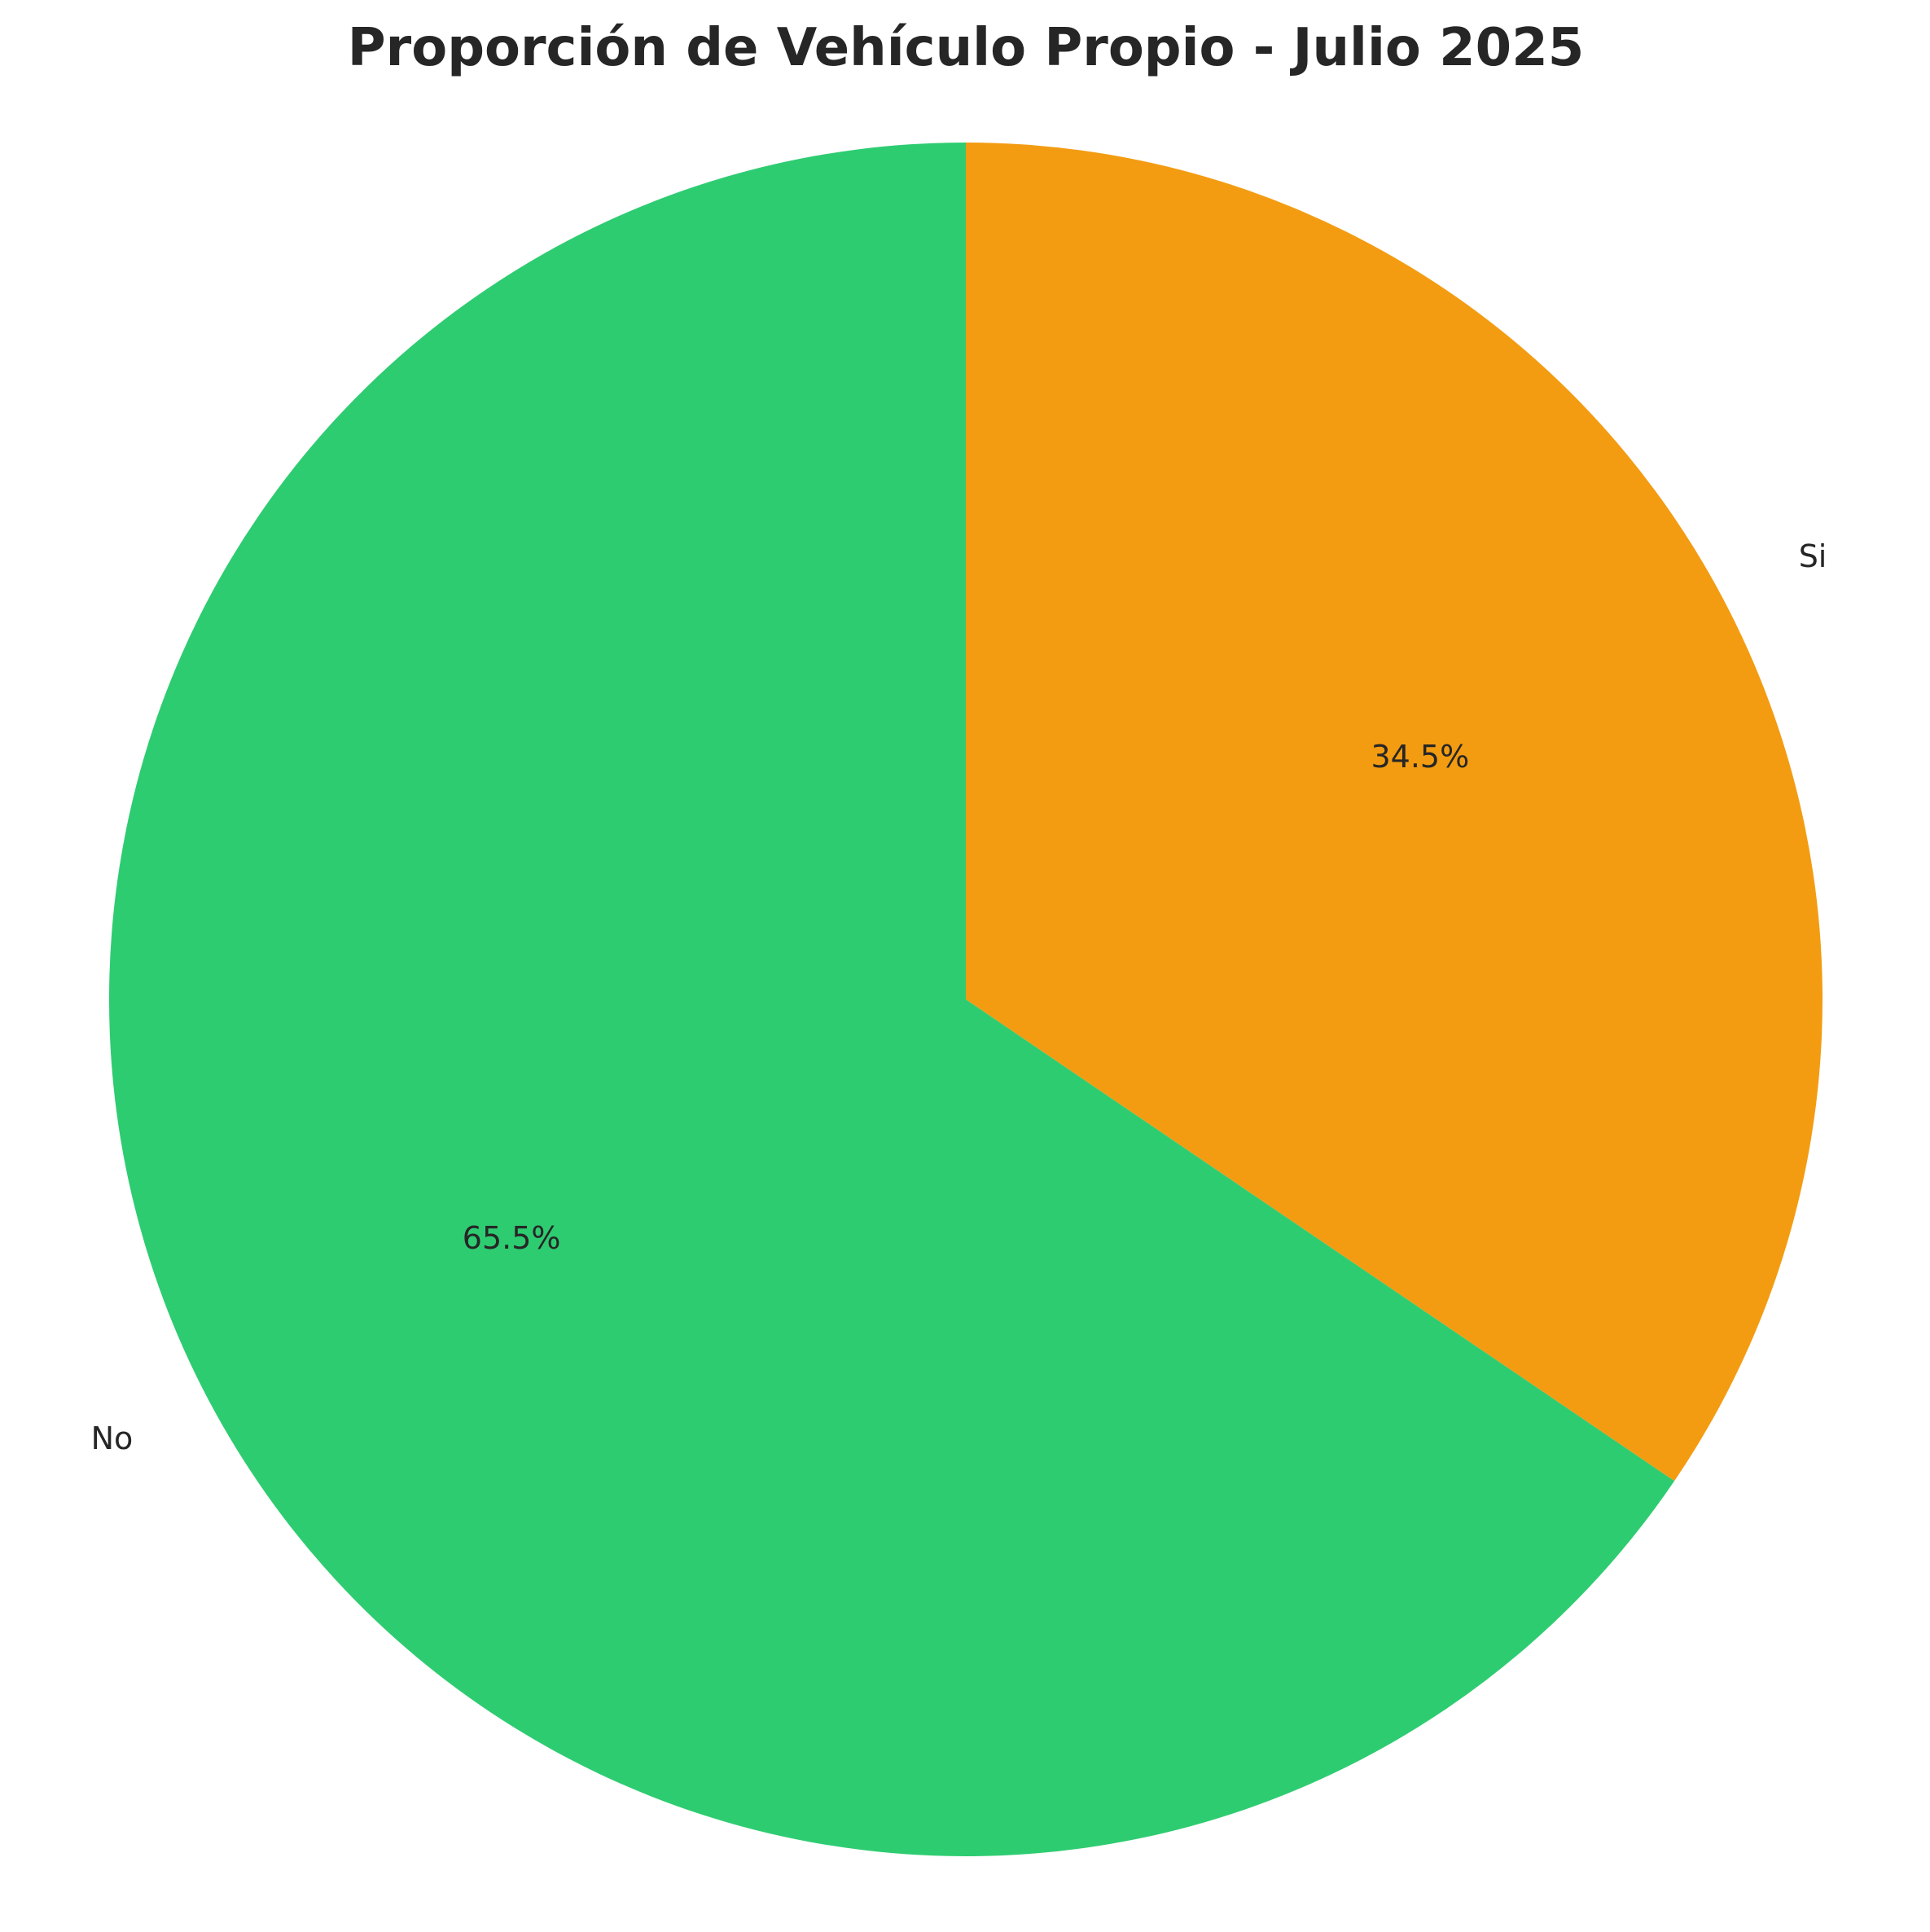 The width and height of the screenshot is (1930, 1932). Describe the element at coordinates (1420, 757) in the screenshot. I see `percent-label-si: 34.5%` at that location.